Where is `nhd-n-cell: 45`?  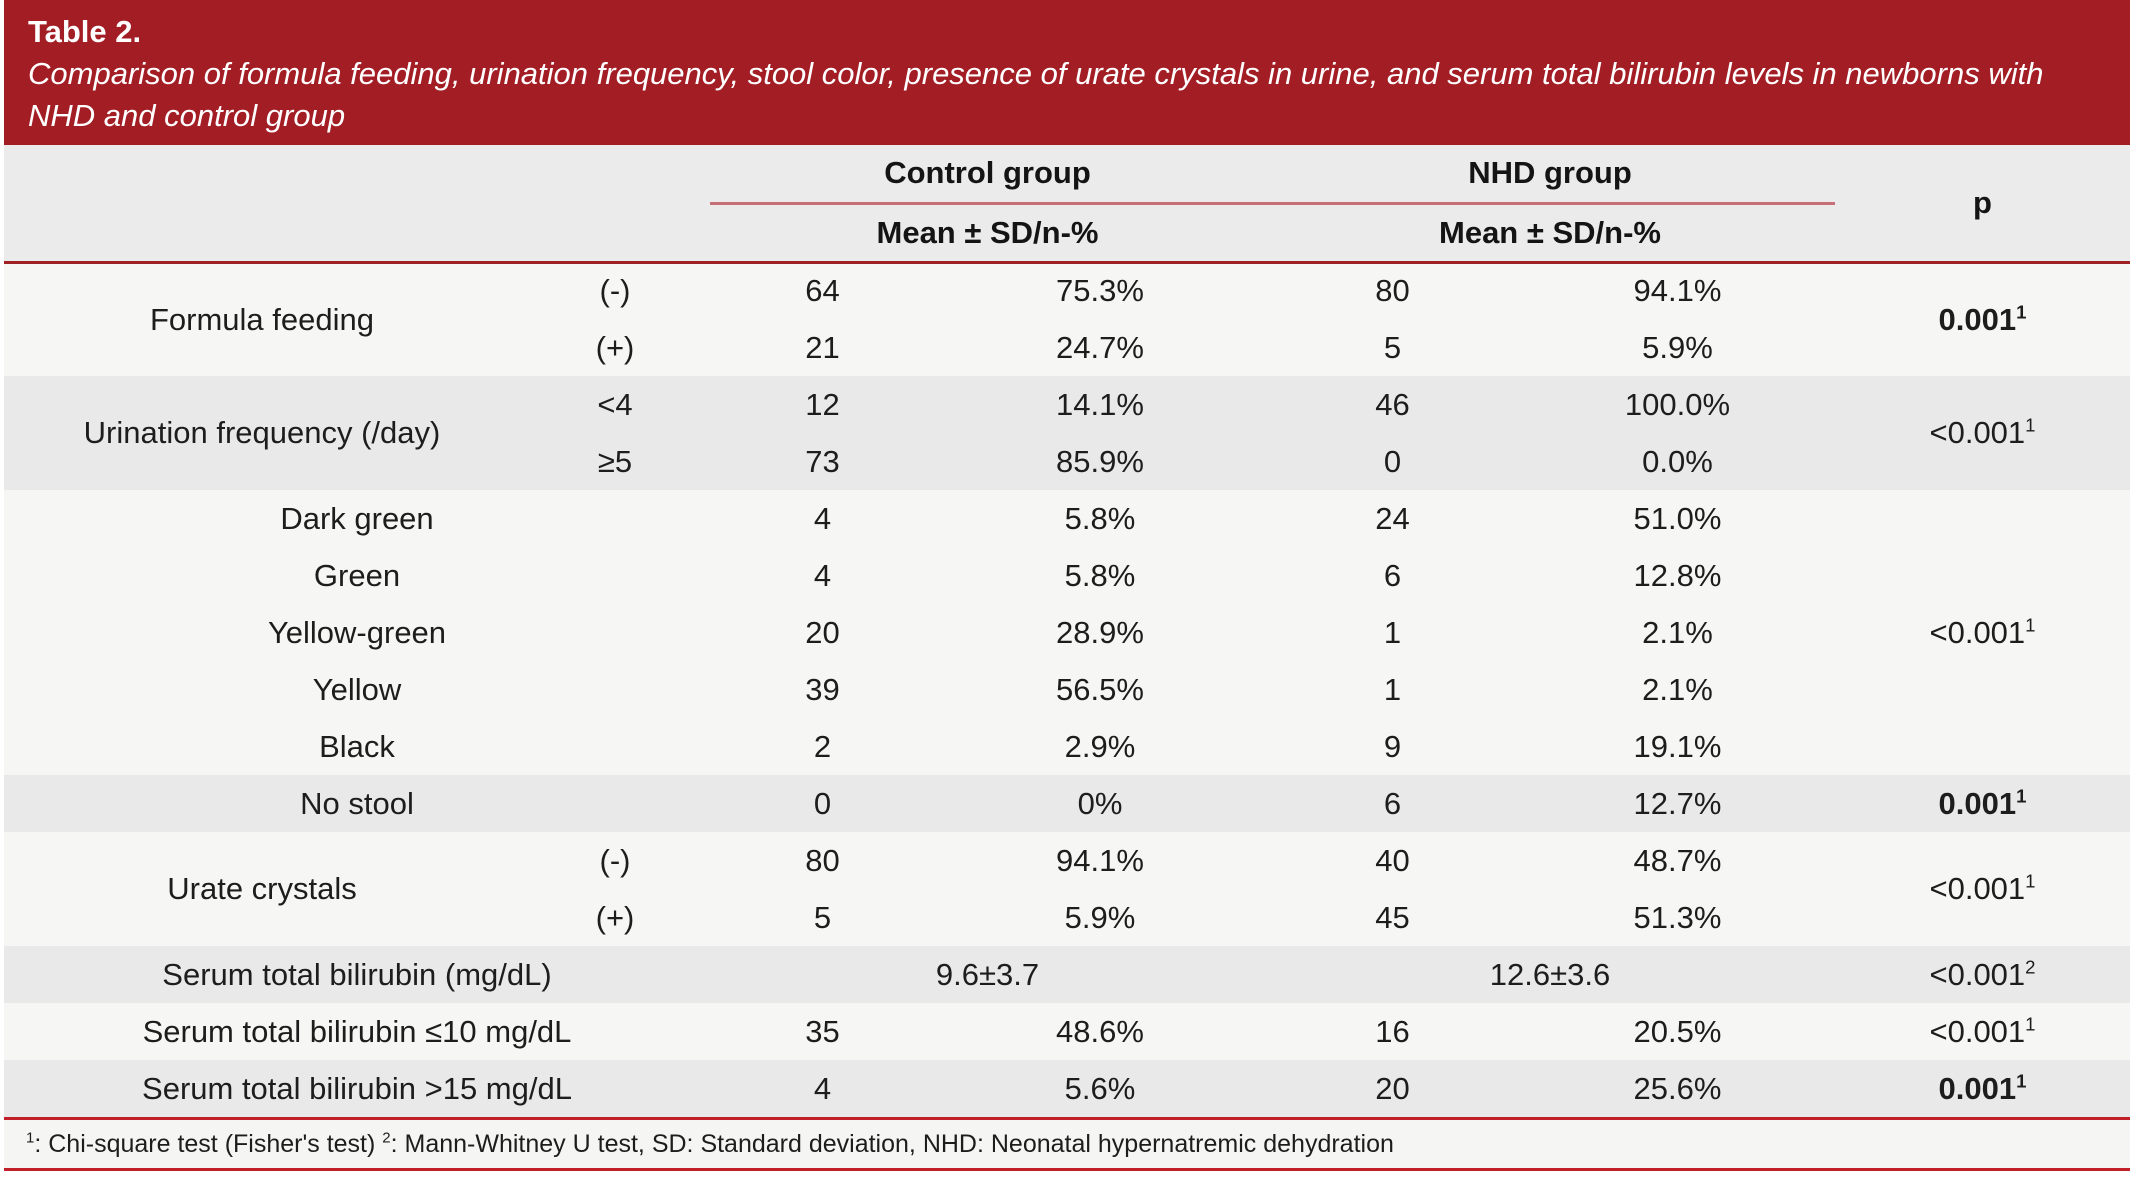
nhd-n-cell: 45 is located at coordinates (1392, 917).